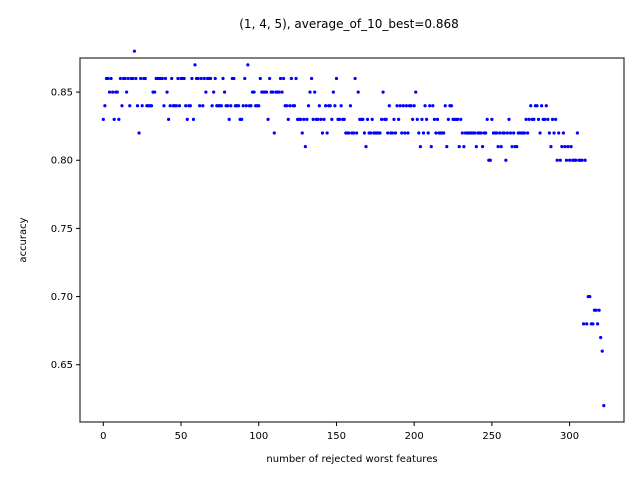 The height and width of the screenshot is (480, 640). Describe the element at coordinates (336, 436) in the screenshot. I see `x-tick-label: 150` at that location.